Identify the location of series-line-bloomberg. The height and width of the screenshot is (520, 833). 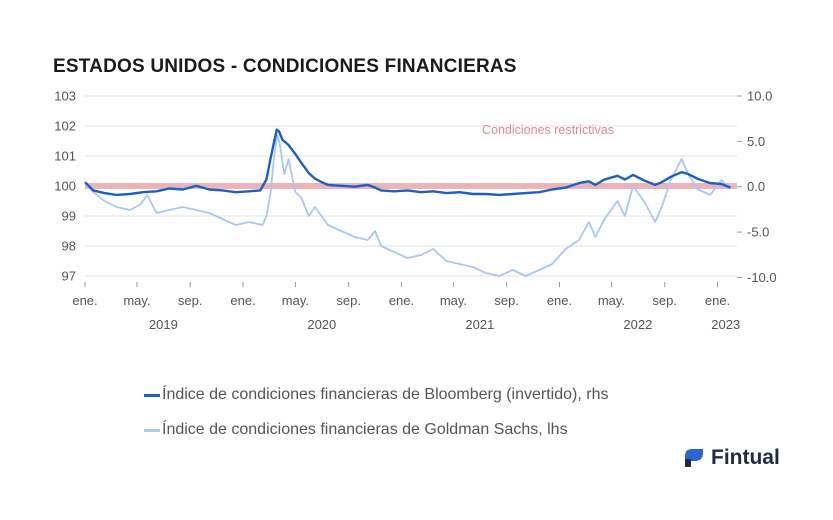
(407, 162).